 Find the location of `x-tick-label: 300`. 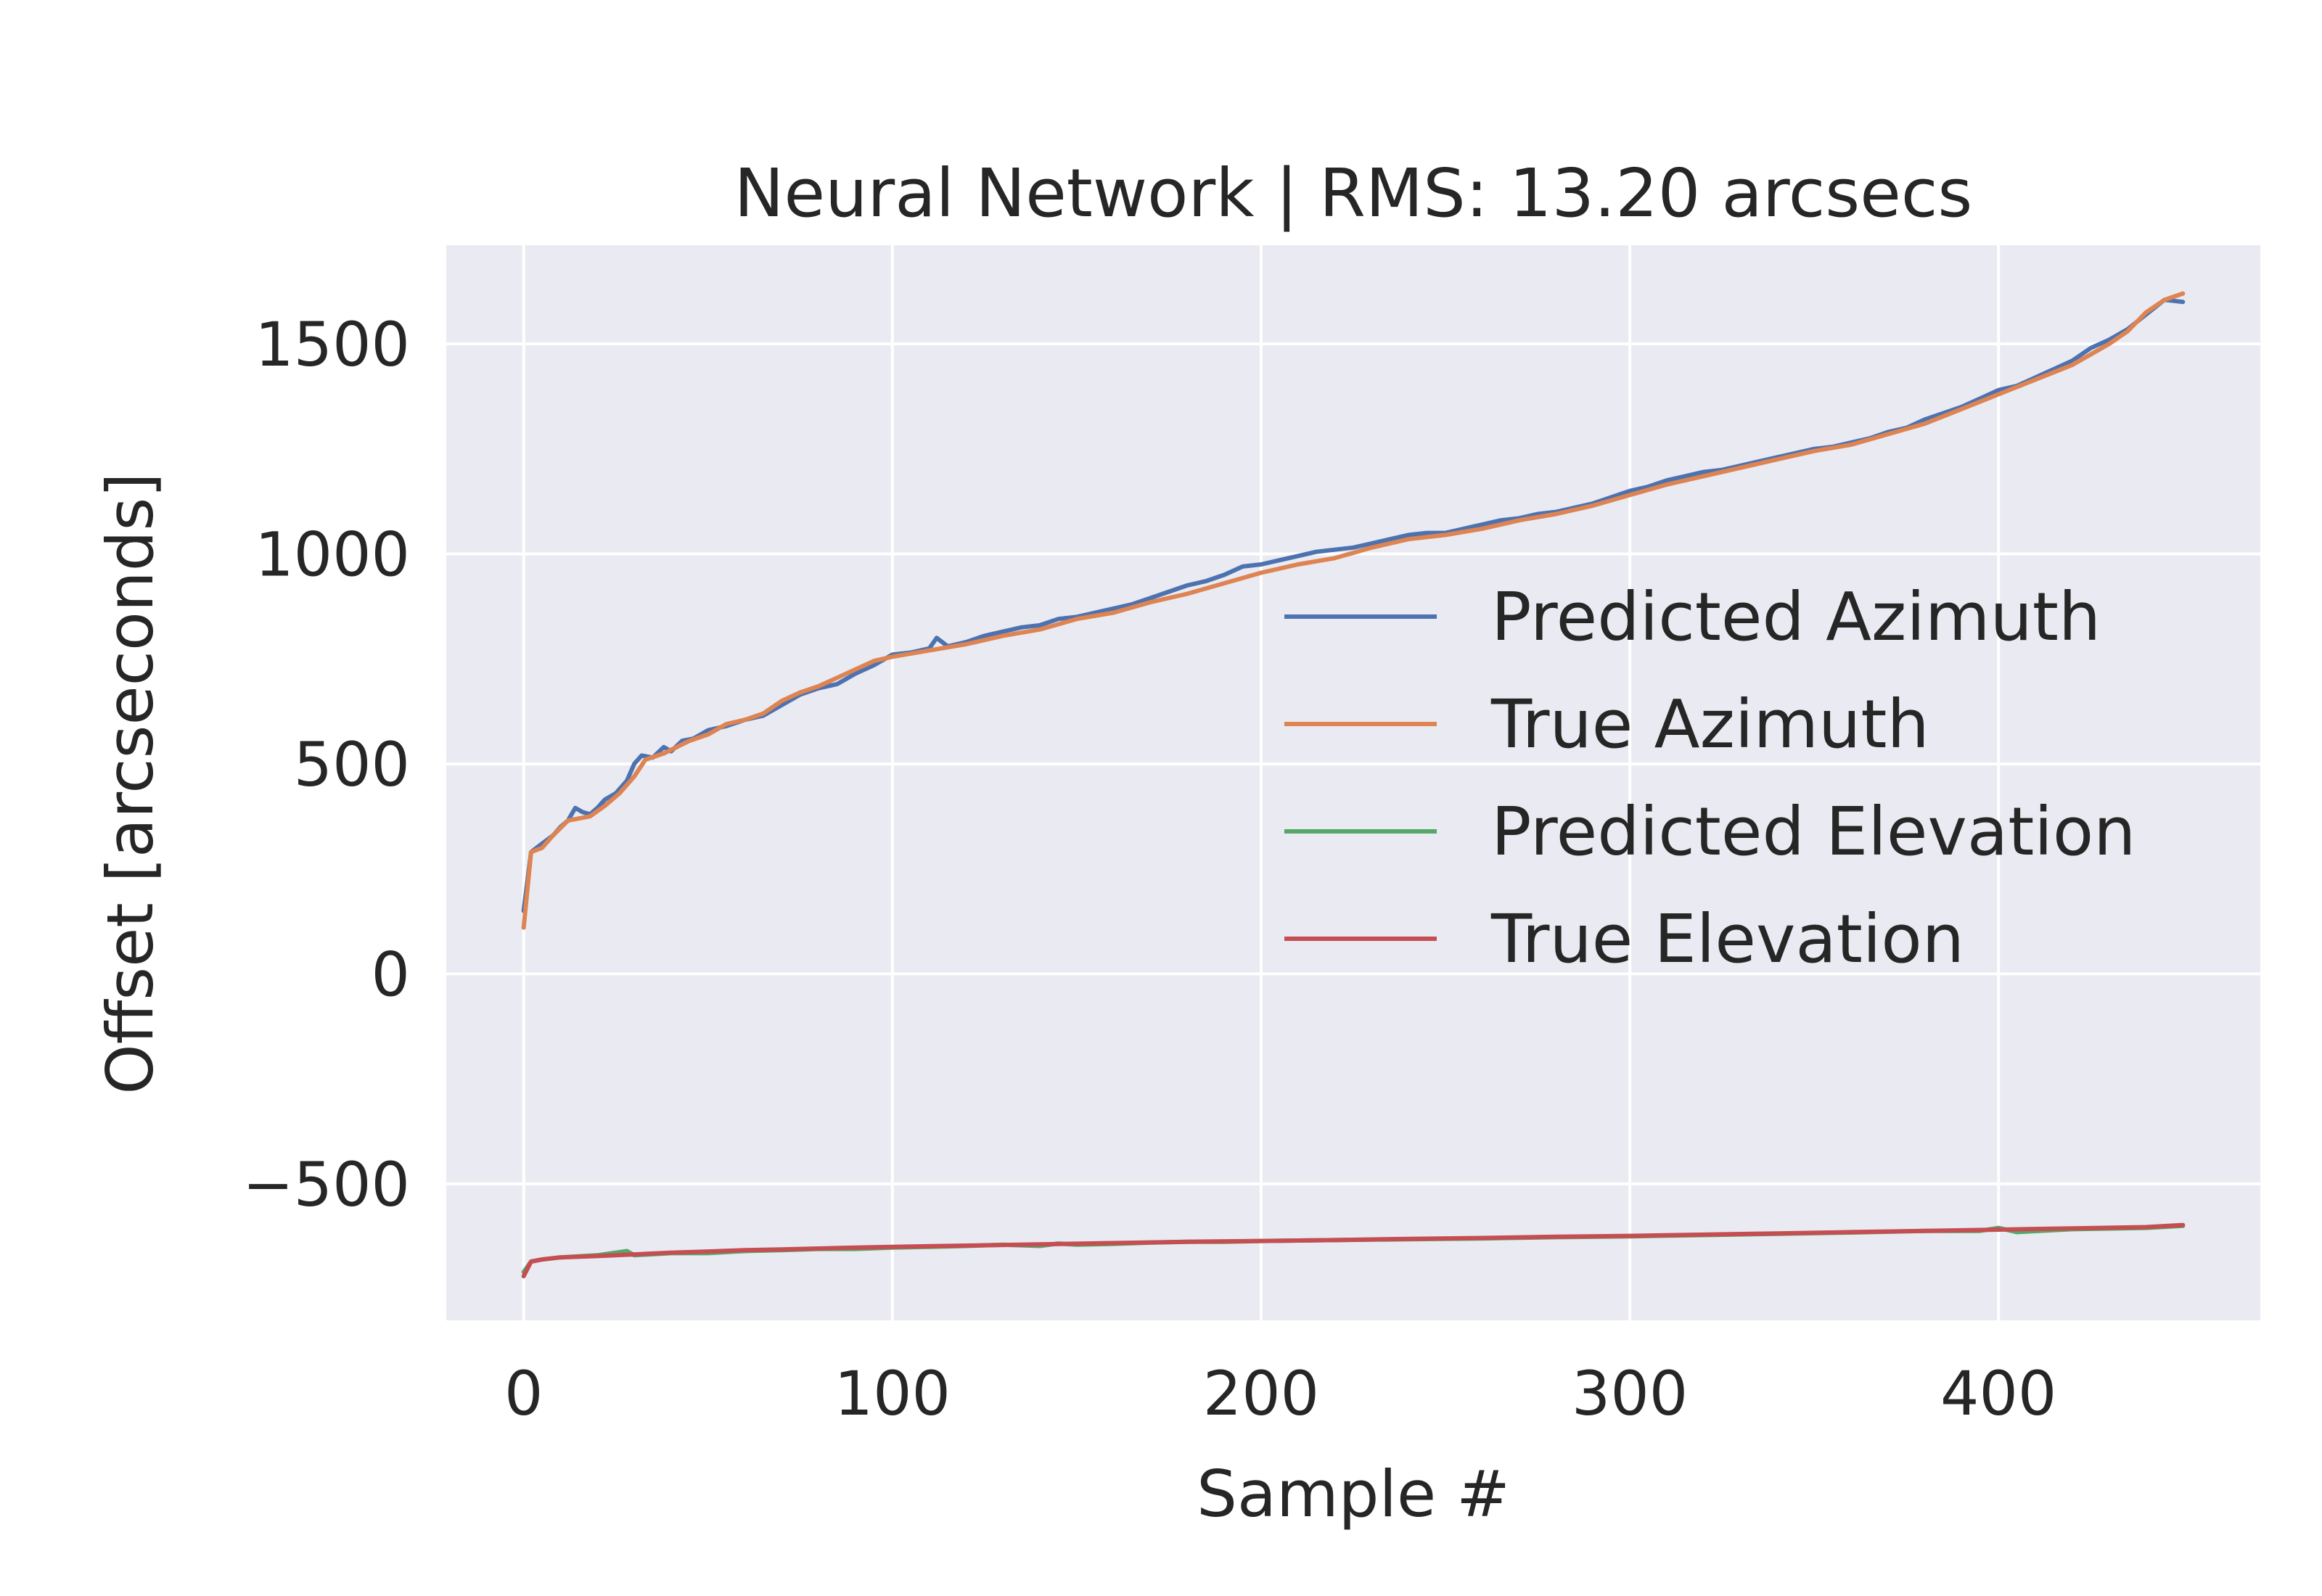

x-tick-label: 300 is located at coordinates (1630, 1394).